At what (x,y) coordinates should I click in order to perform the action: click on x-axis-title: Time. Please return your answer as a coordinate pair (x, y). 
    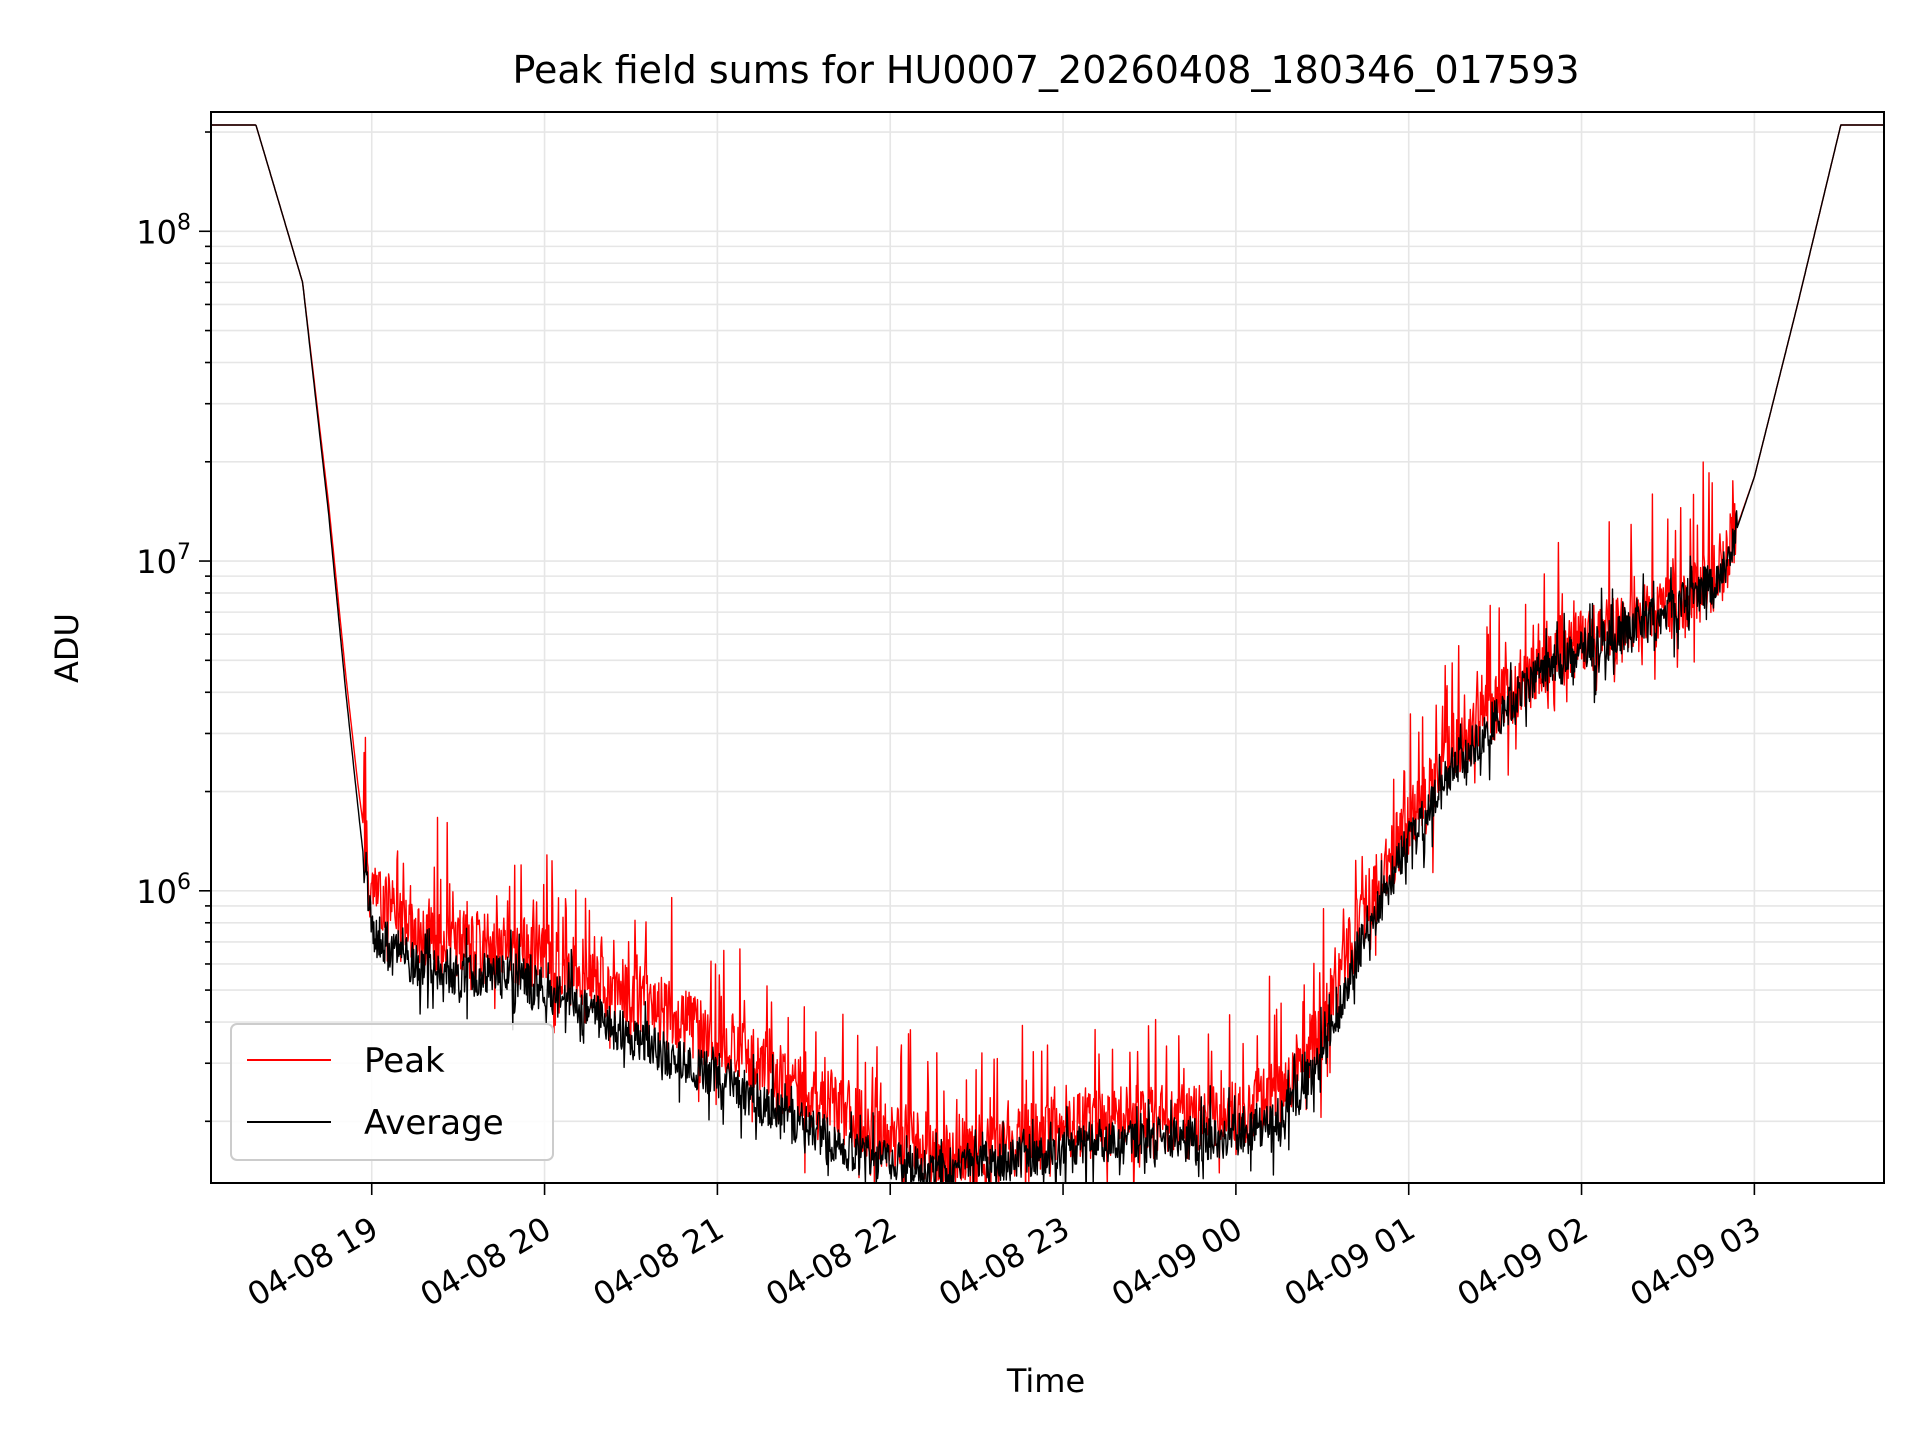
    Looking at the image, I should click on (1045, 1381).